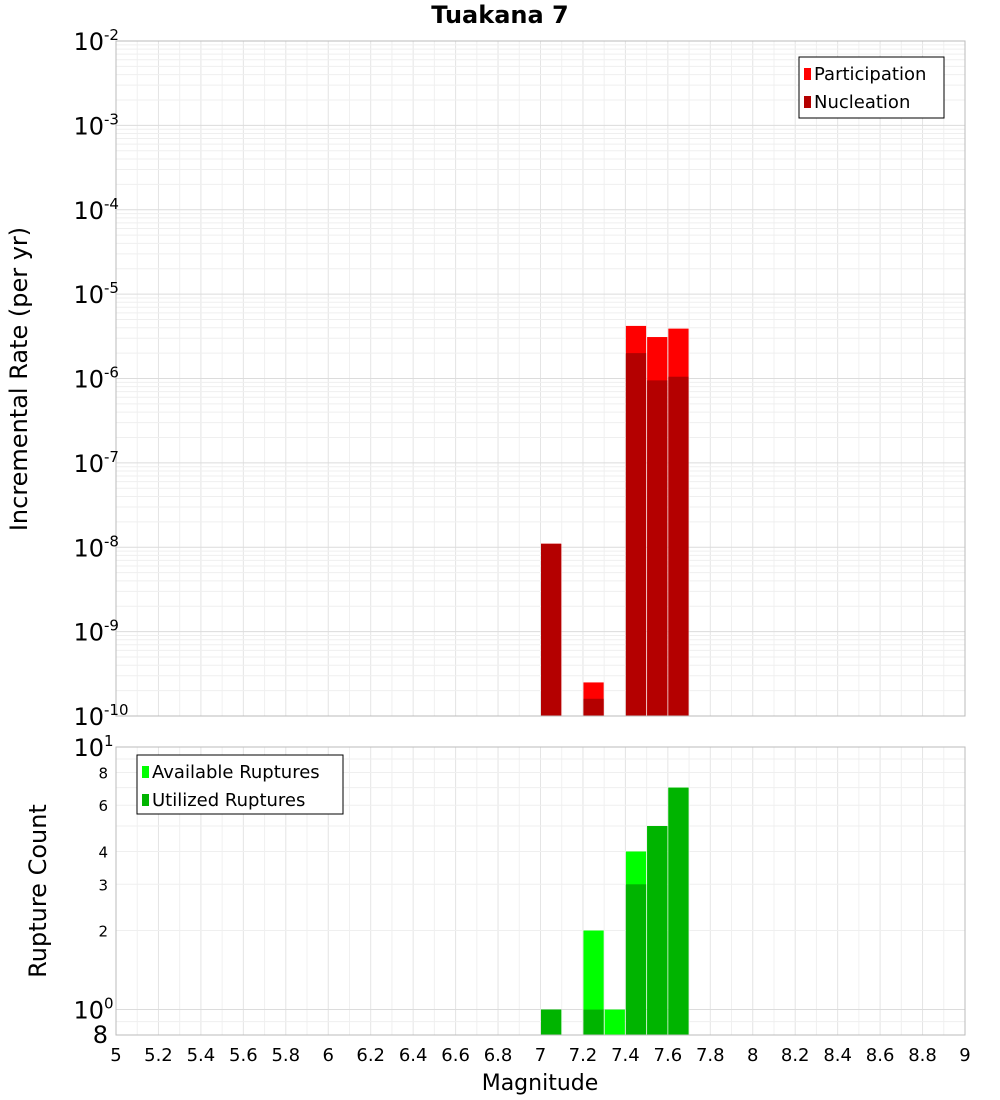  What do you see at coordinates (103, 932) in the screenshot?
I see `count-y-minor-tick-label: 2` at bounding box center [103, 932].